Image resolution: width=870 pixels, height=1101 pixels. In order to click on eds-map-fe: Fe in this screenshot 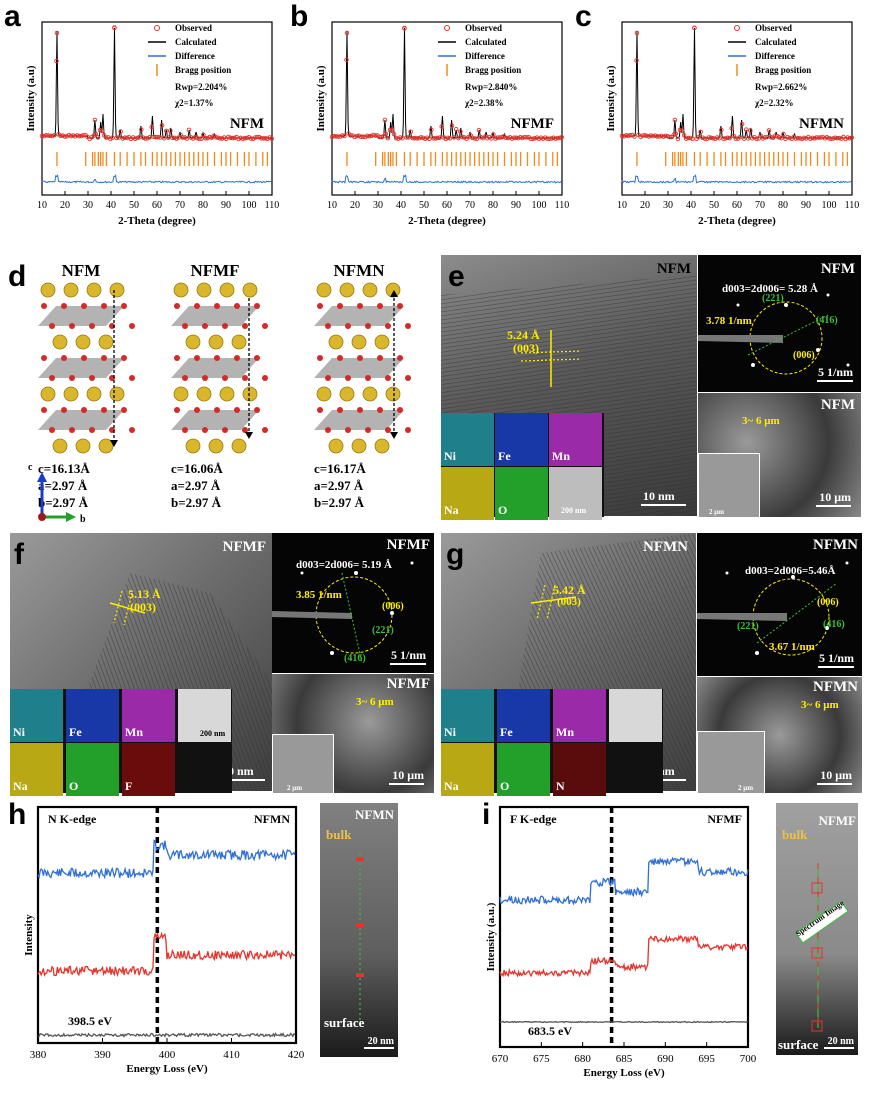, I will do `click(523, 715)`.